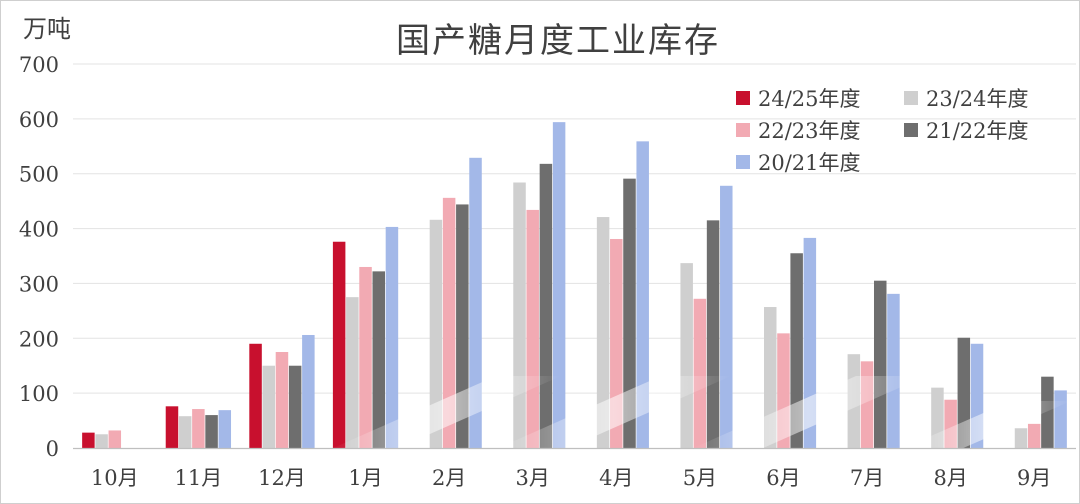  Describe the element at coordinates (977, 131) in the screenshot. I see `legend-label: 21/22年度` at that location.